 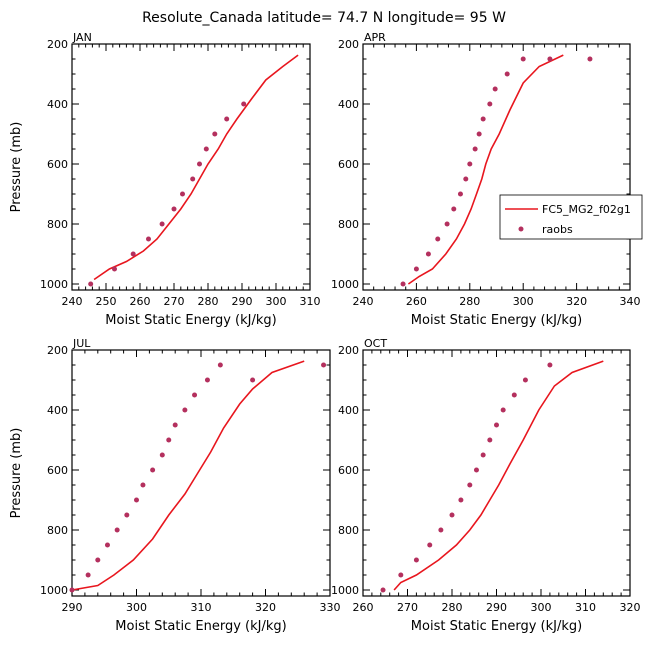 What do you see at coordinates (630, 301) in the screenshot?
I see `x-tick-label: 340` at bounding box center [630, 301].